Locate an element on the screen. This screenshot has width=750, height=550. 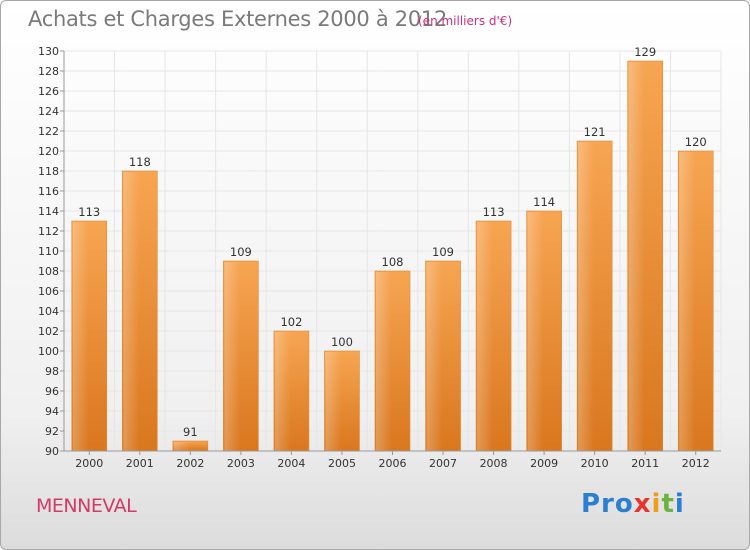
x-tick-label: 2004 is located at coordinates (291, 463).